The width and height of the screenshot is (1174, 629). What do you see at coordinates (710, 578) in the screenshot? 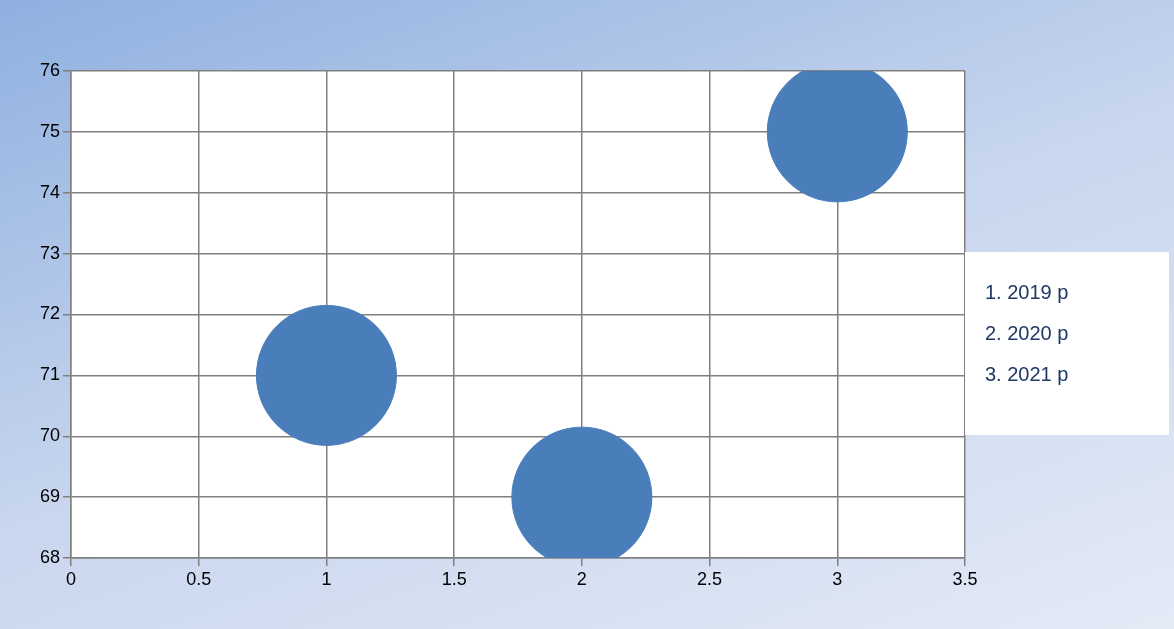
I see `x-tick-label: 2.5` at bounding box center [710, 578].